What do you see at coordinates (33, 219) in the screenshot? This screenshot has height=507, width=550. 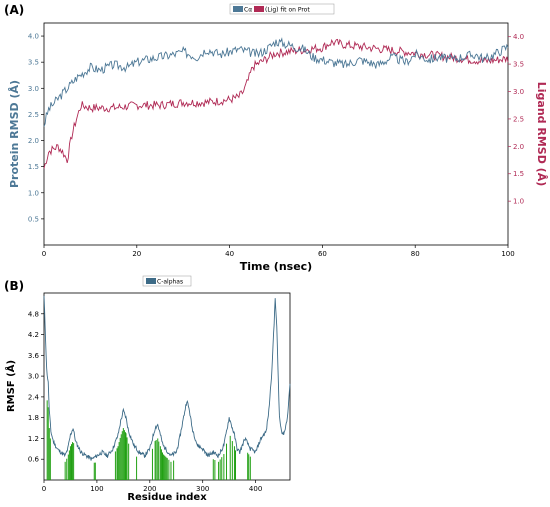 I see `panel-a-y-tick-label: 0.5` at bounding box center [33, 219].